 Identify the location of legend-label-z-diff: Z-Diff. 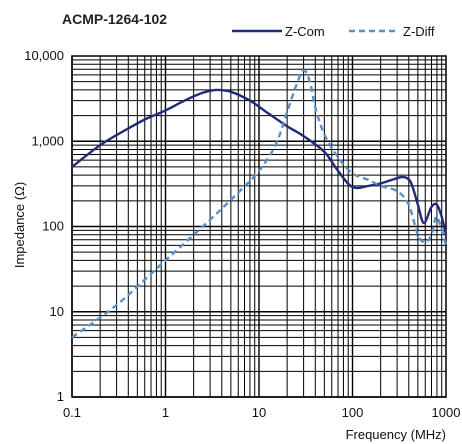
(419, 31).